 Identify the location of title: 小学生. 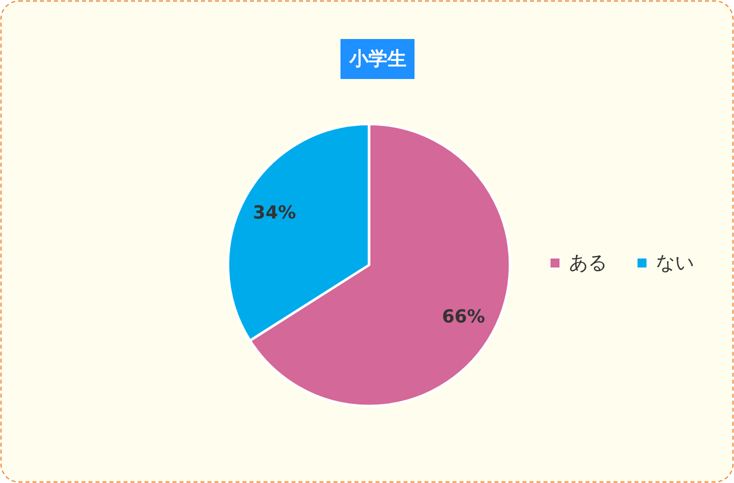
(377, 59).